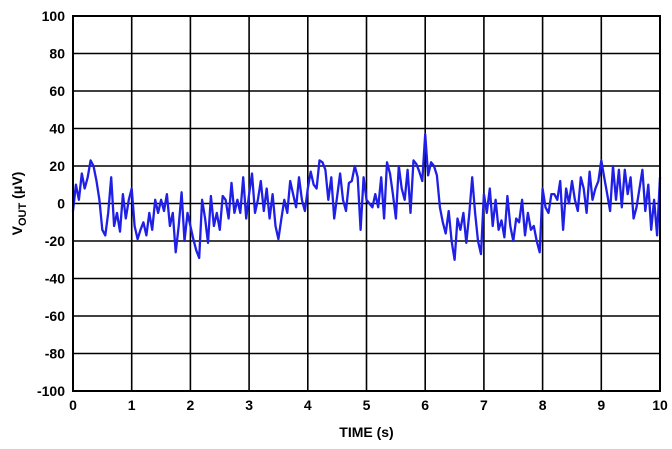  I want to click on y-axis-title: VOUT (μV), so click(19, 204).